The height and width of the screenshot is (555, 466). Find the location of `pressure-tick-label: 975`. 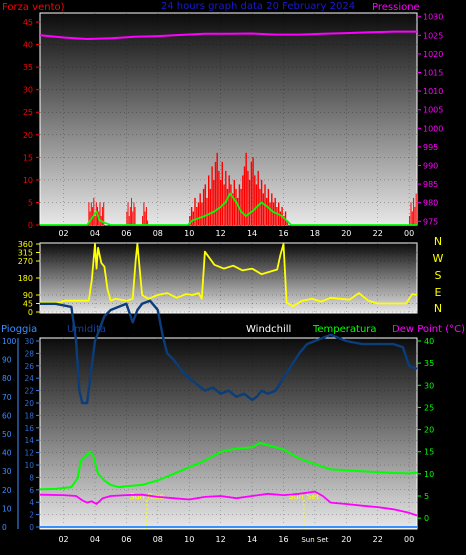

pressure-tick-label: 975 is located at coordinates (430, 221).